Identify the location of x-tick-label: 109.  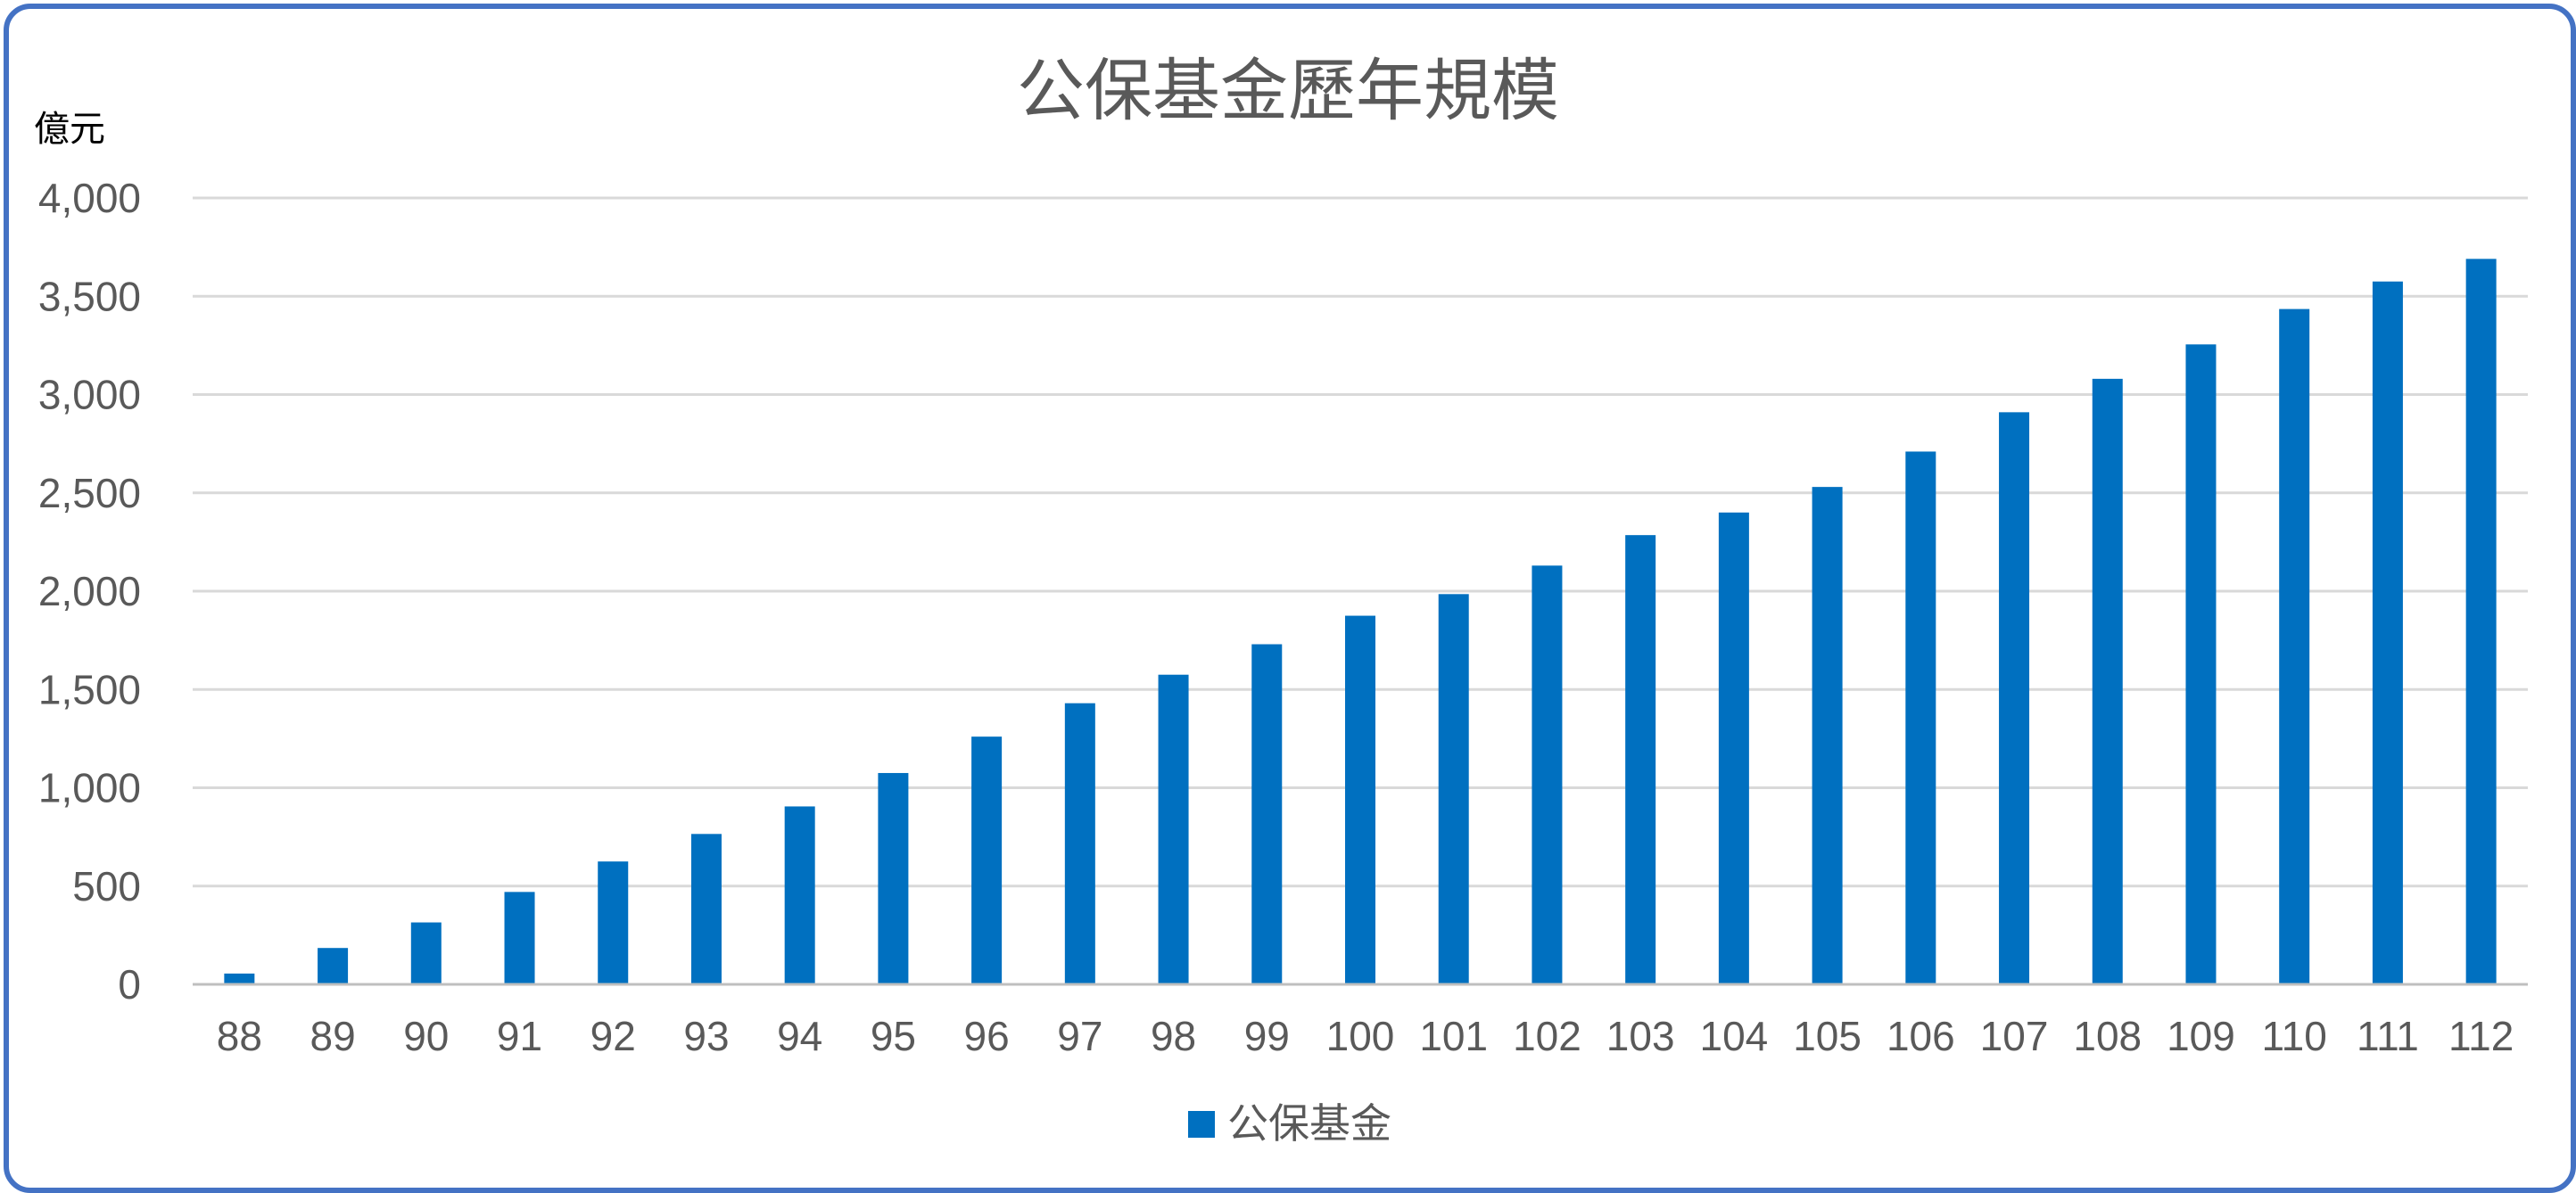
(2201, 1036).